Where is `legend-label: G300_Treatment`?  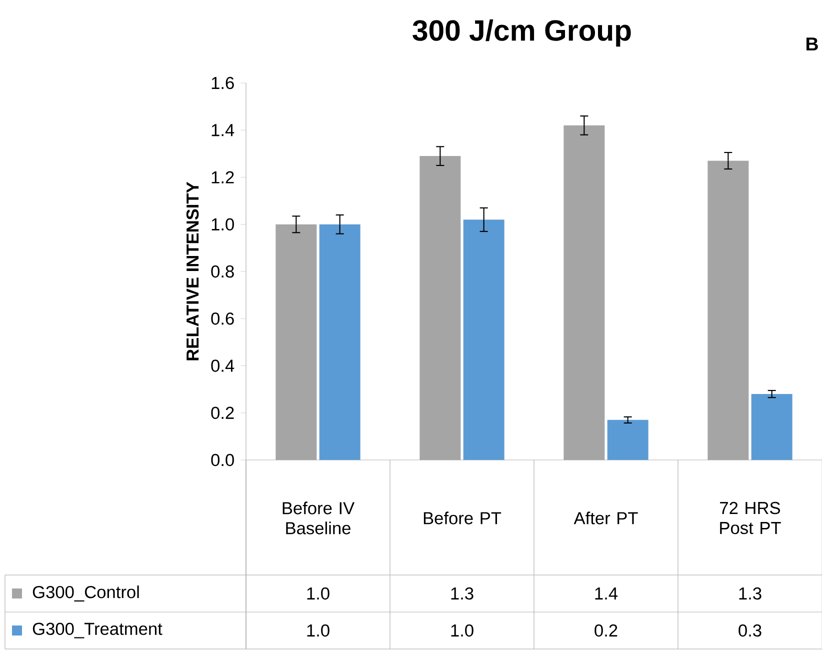
legend-label: G300_Treatment is located at coordinates (97, 630).